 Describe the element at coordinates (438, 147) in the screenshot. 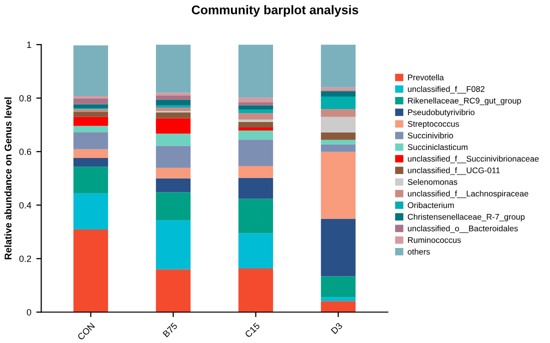

I see `legend-label: Succiniclasticum` at that location.